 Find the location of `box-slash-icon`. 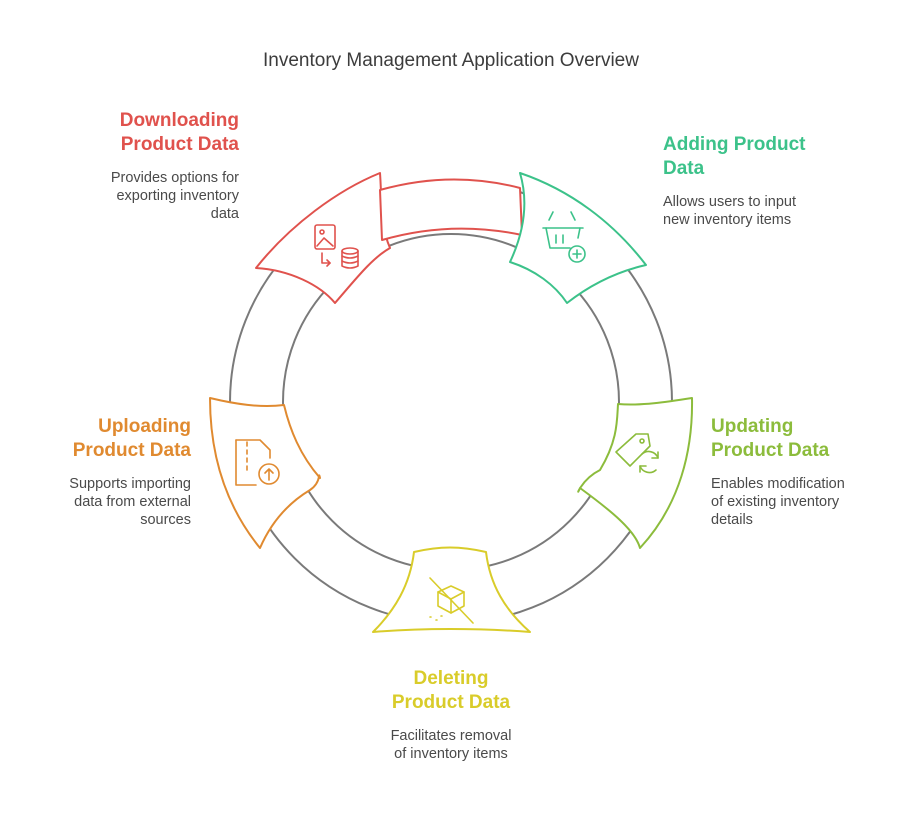

box-slash-icon is located at coordinates (451, 600).